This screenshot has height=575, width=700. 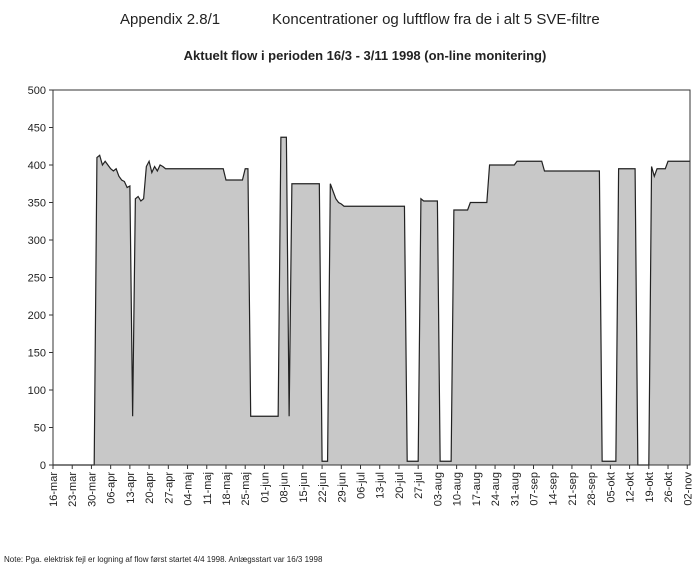 What do you see at coordinates (669, 487) in the screenshot?
I see `x-tick-label: 26-okt` at bounding box center [669, 487].